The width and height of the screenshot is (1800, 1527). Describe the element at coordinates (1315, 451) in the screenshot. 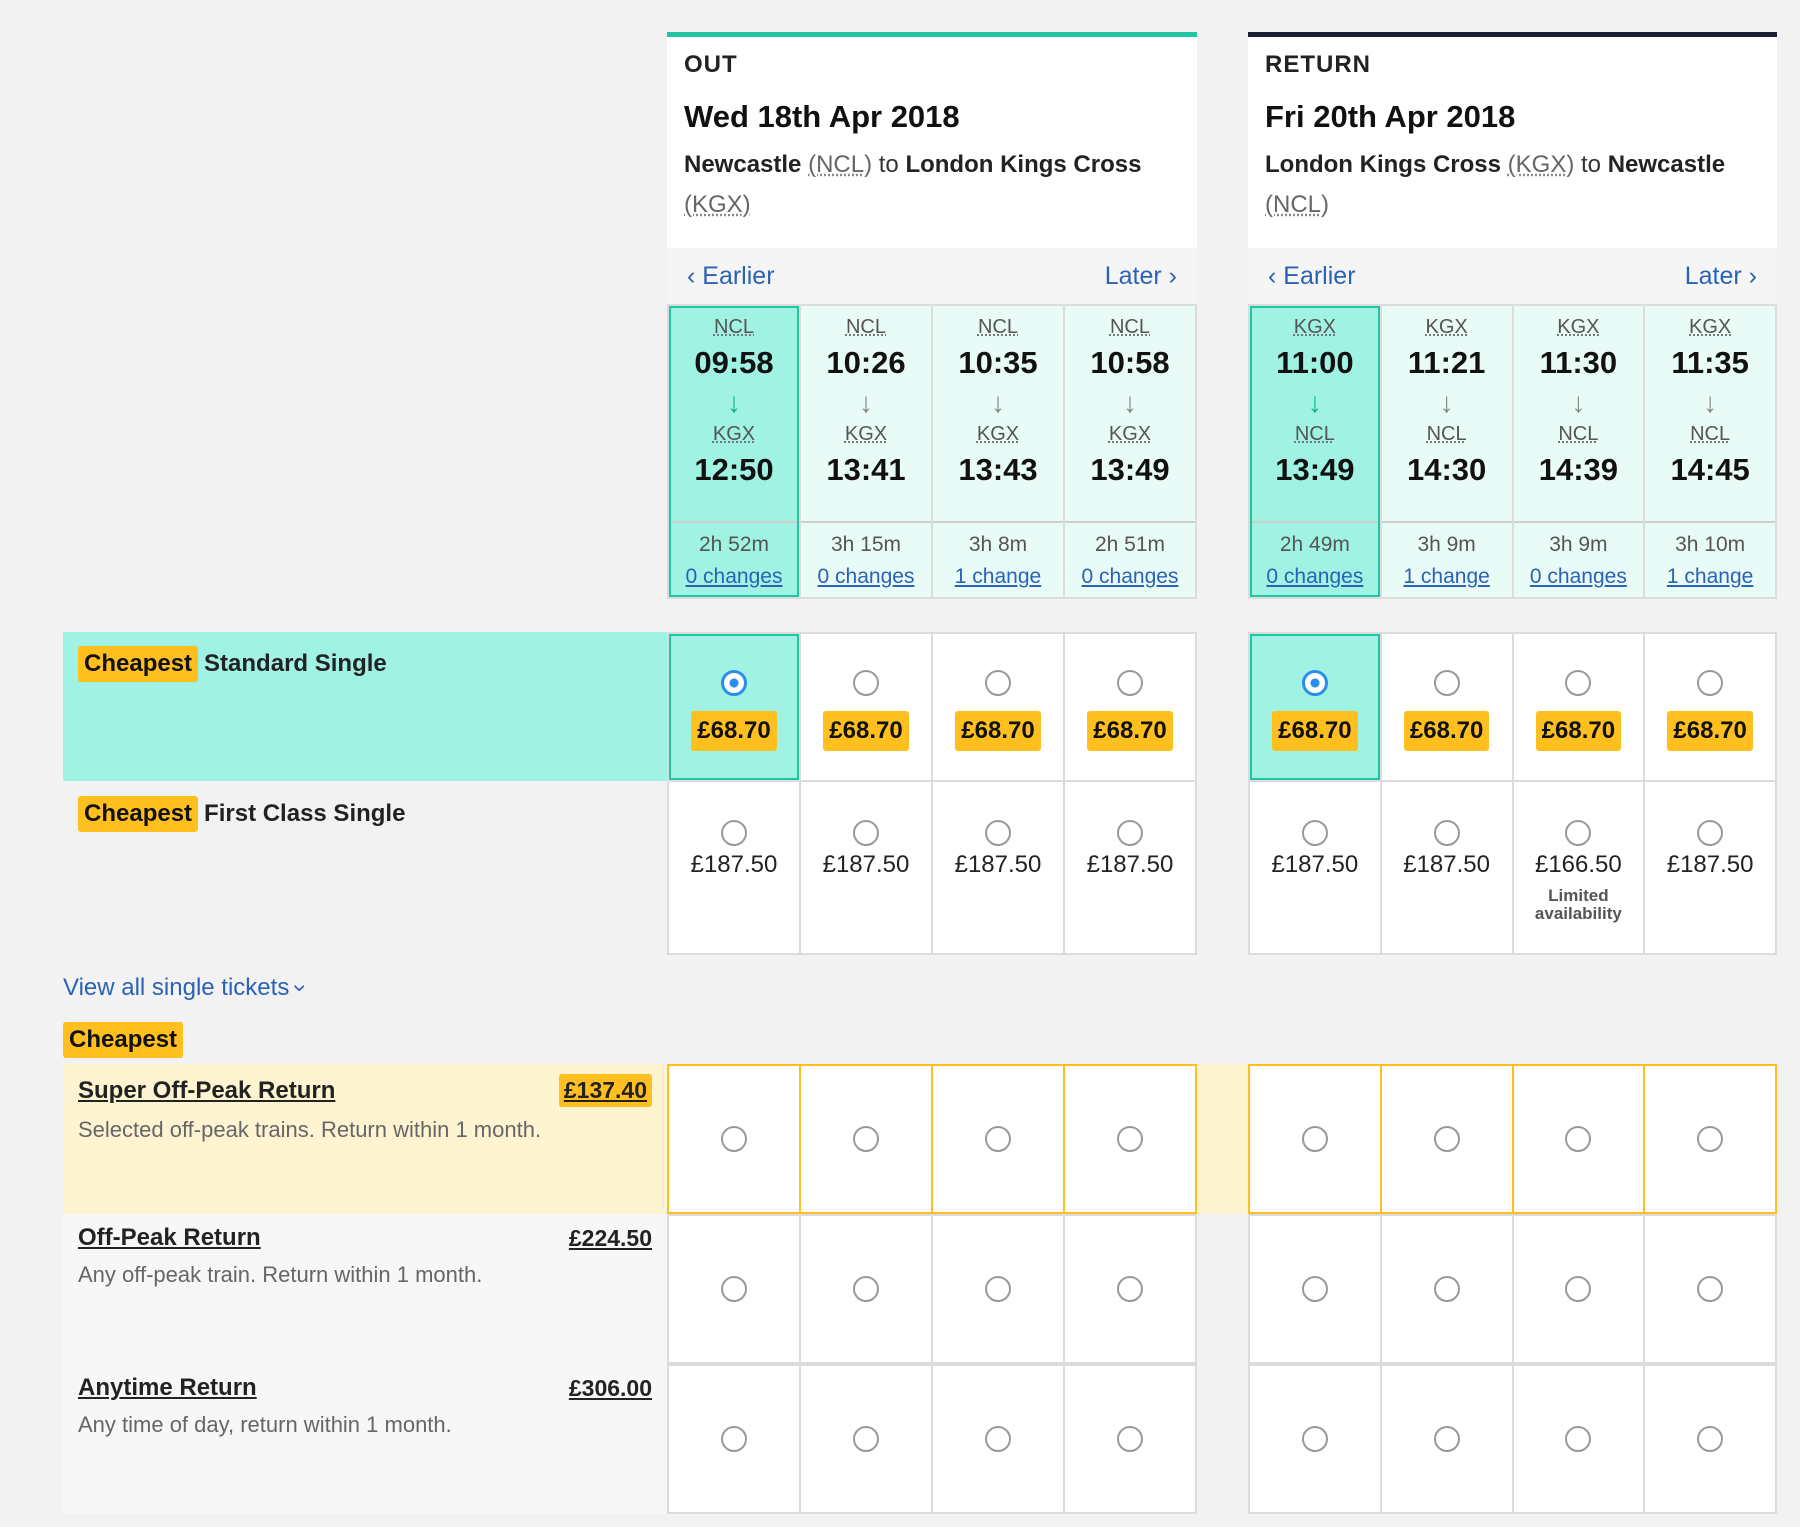

I see `train-option: KGX 11:00 ↓ NCL 13:49 2h 49m 0 changes` at that location.